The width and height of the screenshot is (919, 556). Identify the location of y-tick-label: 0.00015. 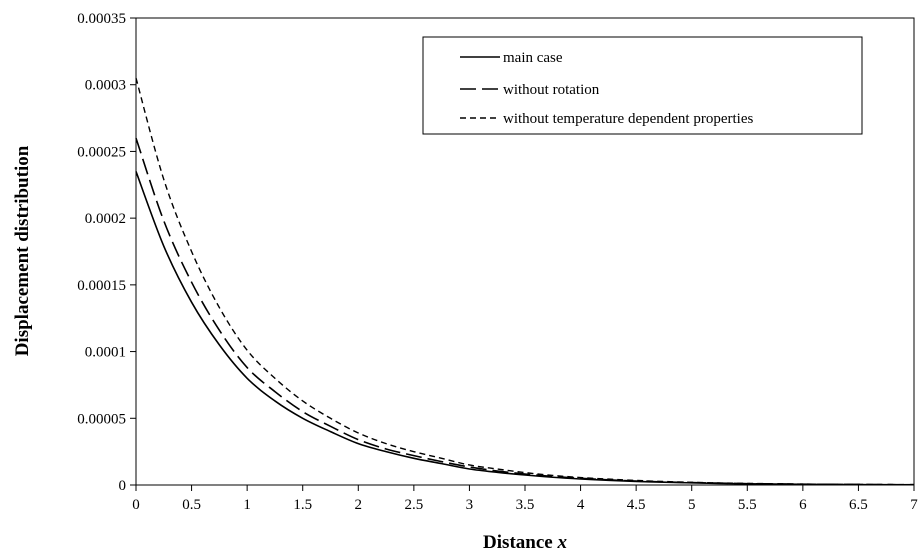
(101, 286).